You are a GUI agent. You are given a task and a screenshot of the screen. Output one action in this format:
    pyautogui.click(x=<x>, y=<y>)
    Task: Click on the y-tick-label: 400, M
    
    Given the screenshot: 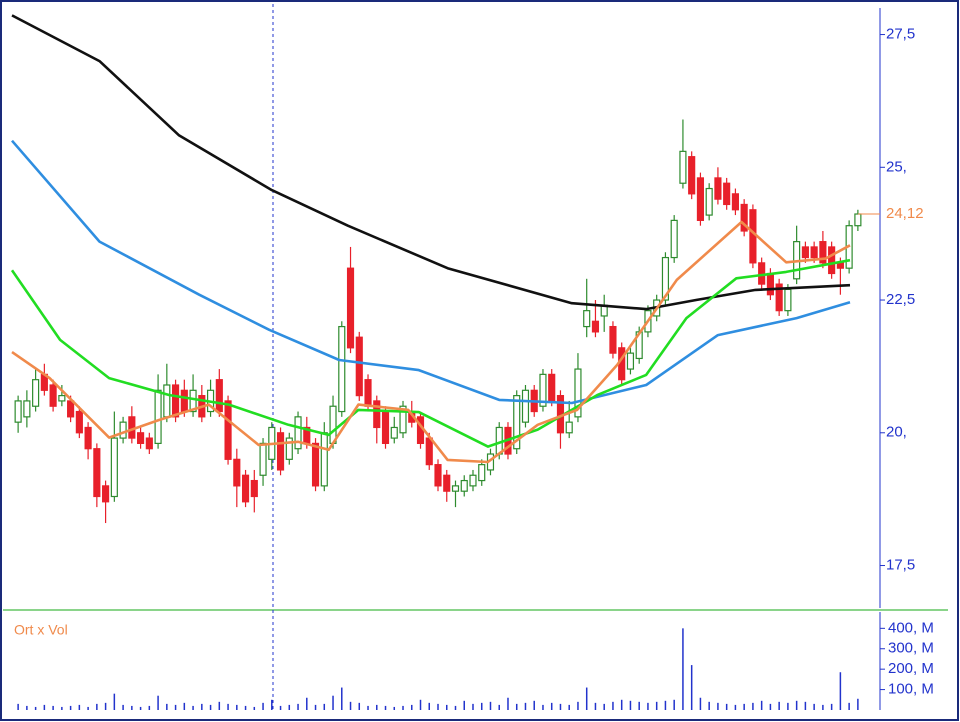 What is the action you would take?
    pyautogui.click(x=911, y=627)
    